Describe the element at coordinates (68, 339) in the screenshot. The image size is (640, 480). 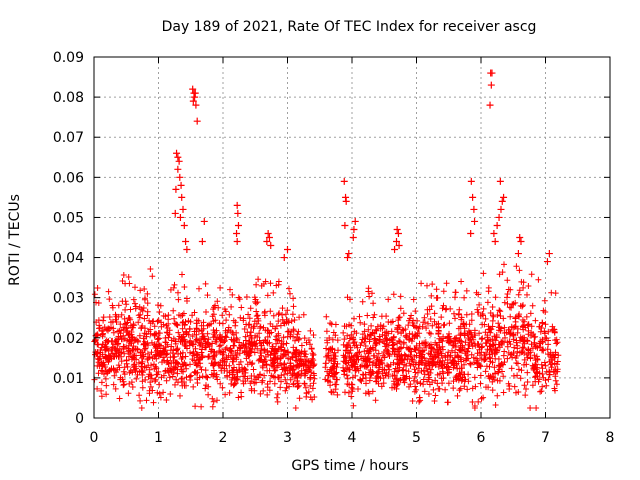
I see `y-tick-label: 0.02` at that location.